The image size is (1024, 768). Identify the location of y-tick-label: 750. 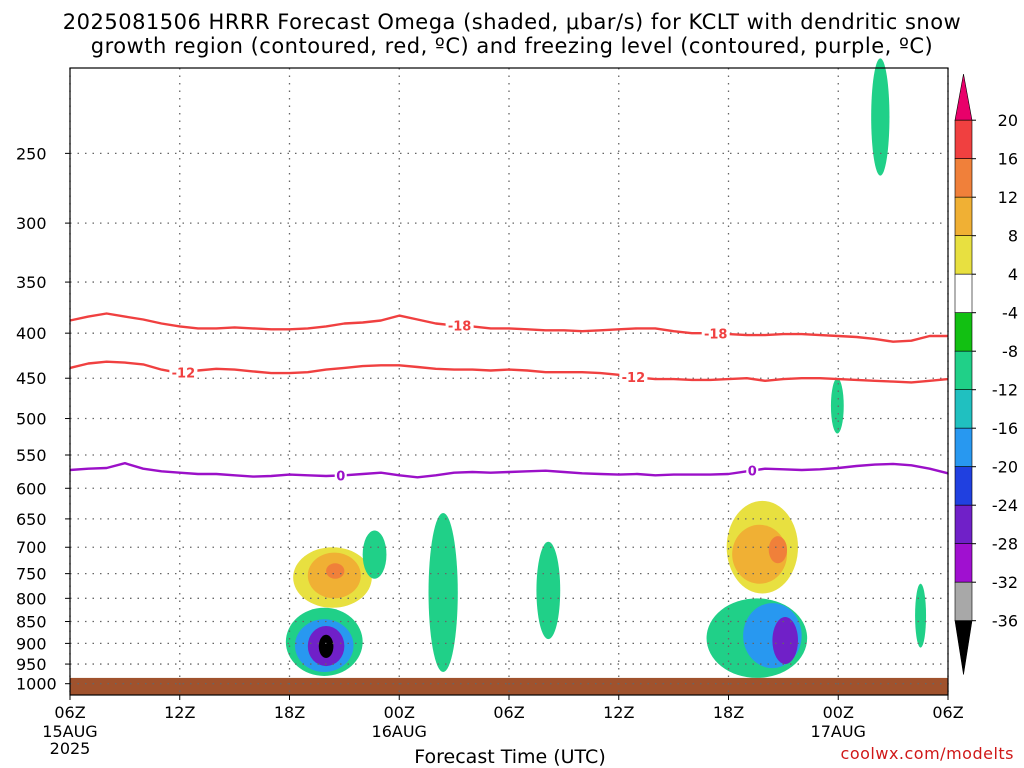
(31, 574).